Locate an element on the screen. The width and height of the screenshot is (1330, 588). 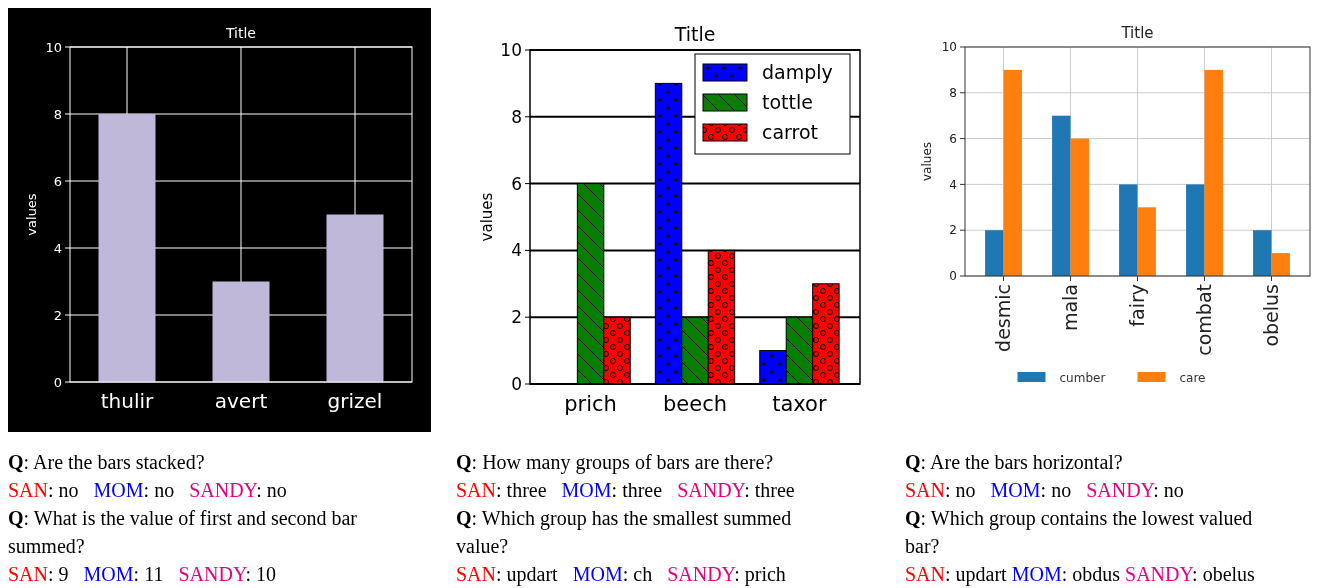
text: SAN: updart MOM: ch SANDY: prich is located at coordinates (621, 574).